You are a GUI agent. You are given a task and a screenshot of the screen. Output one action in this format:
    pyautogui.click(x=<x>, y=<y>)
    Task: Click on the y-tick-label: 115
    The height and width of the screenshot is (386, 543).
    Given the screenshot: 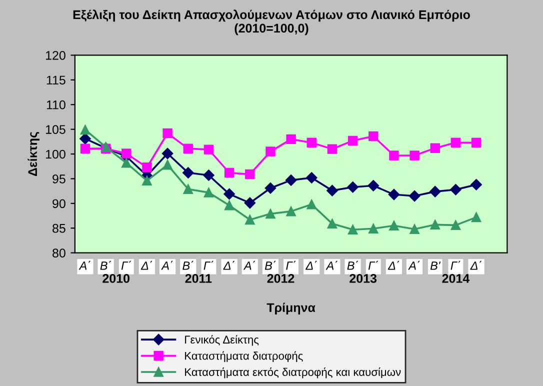 What is the action you would take?
    pyautogui.click(x=56, y=80)
    